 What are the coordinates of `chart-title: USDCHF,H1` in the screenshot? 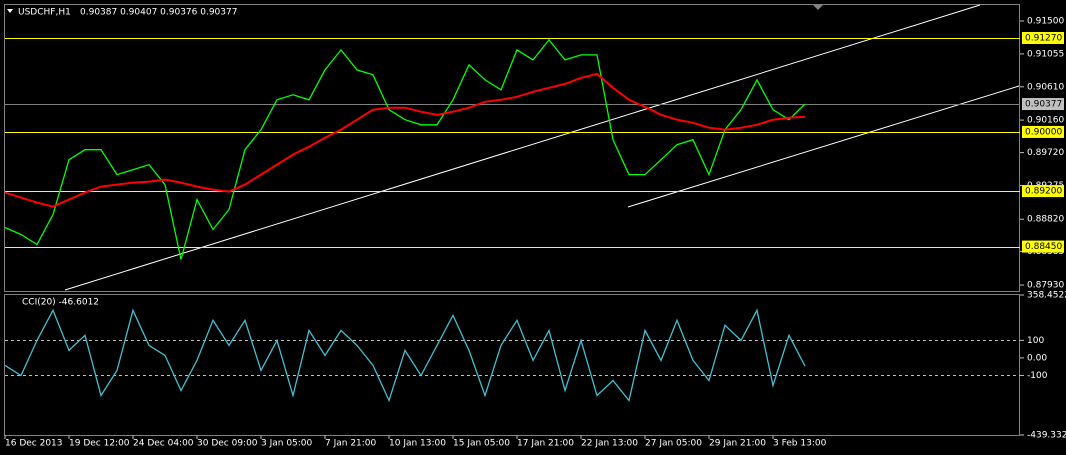 It's located at (44, 13).